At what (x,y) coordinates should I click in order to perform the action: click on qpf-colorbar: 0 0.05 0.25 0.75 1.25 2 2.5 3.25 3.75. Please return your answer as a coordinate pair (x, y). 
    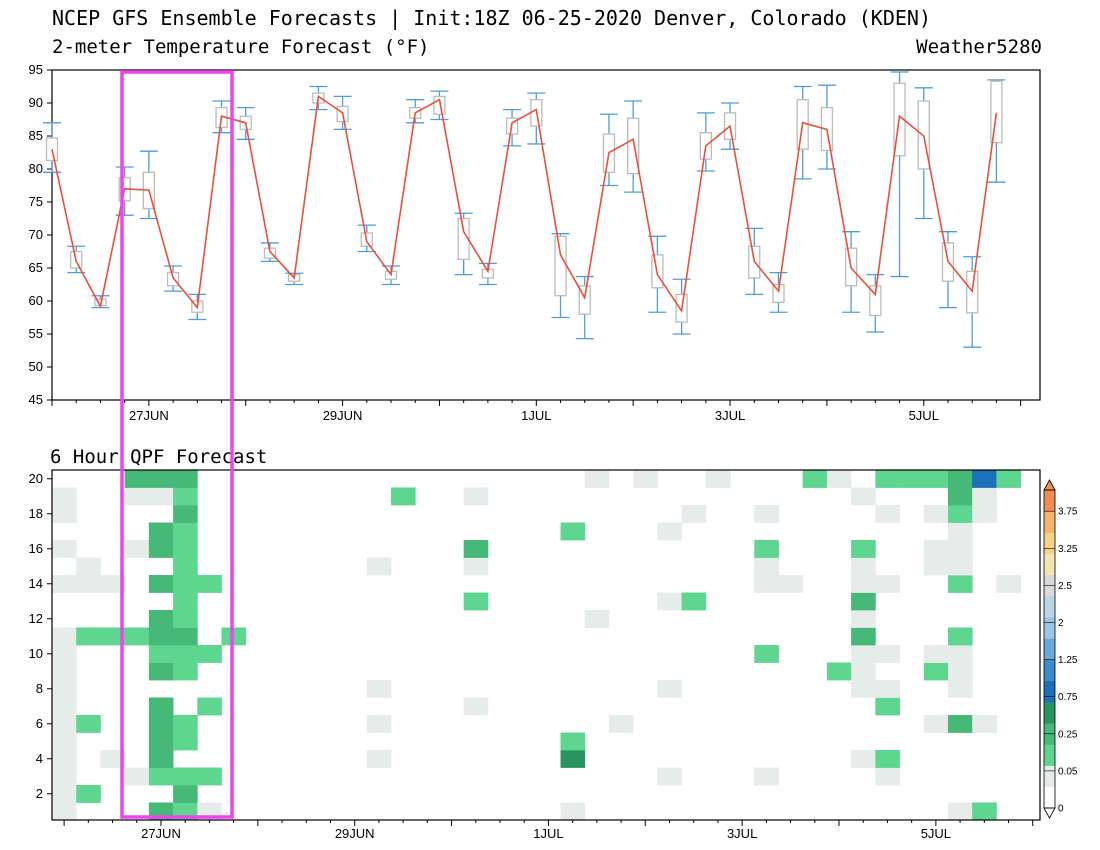
    Looking at the image, I should click on (1060, 649).